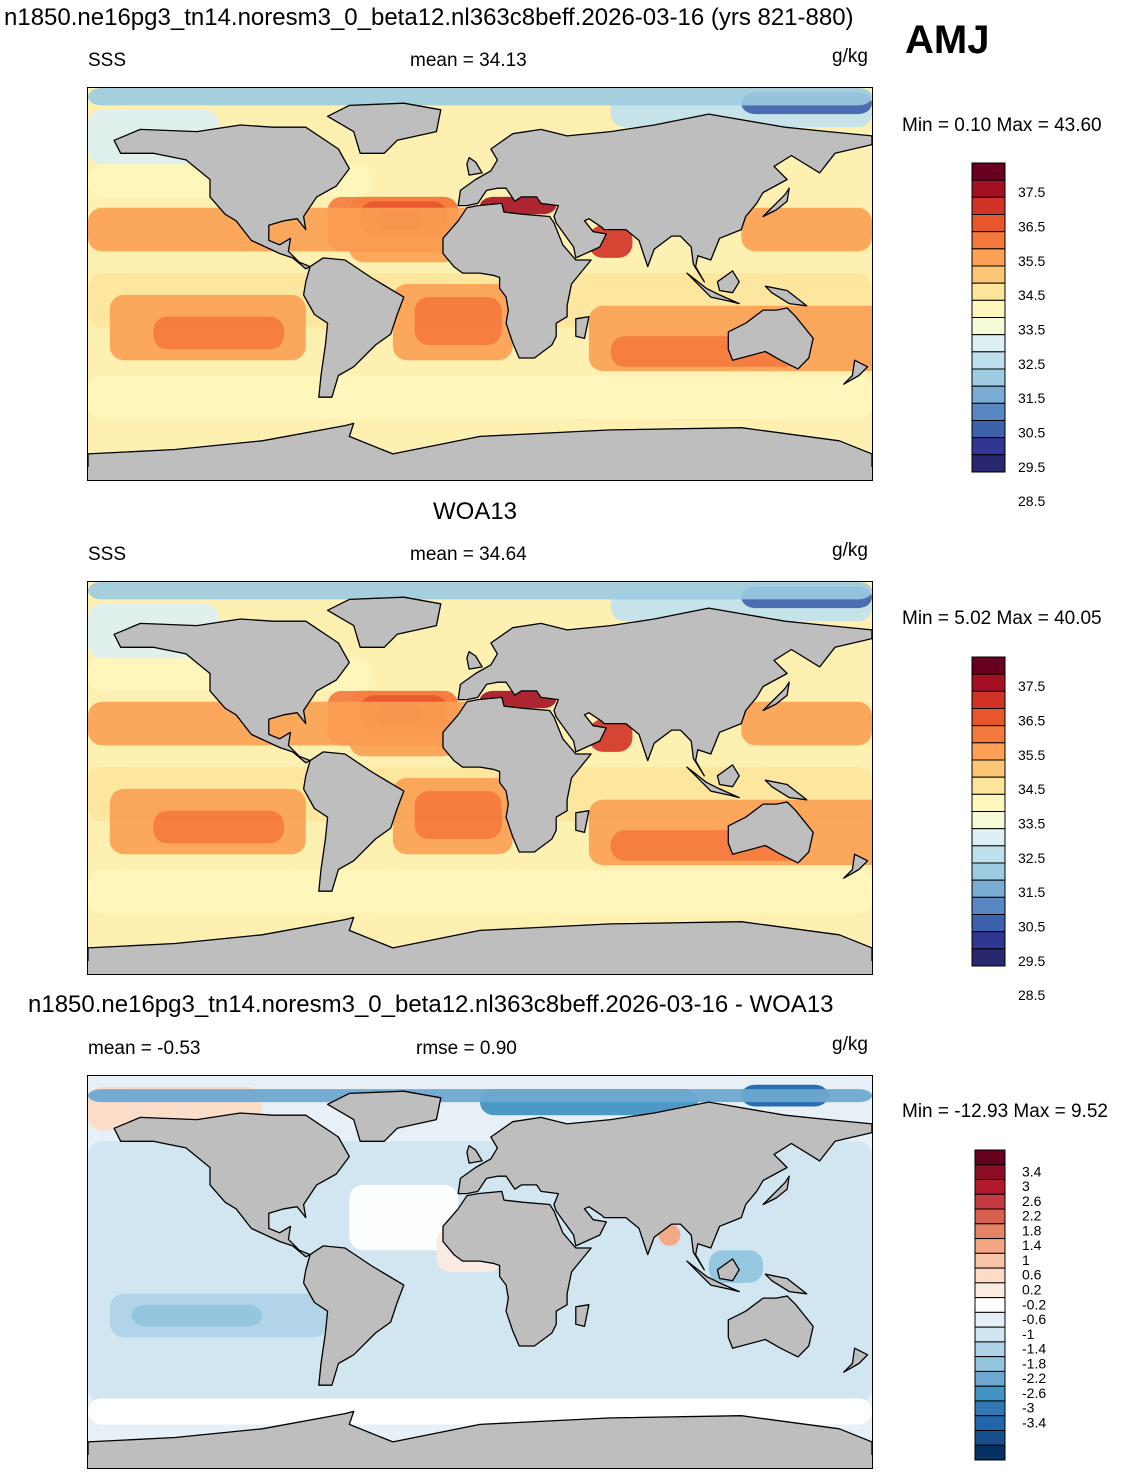 The width and height of the screenshot is (1127, 1474). I want to click on colorbar-tick-label: 1, so click(1026, 1260).